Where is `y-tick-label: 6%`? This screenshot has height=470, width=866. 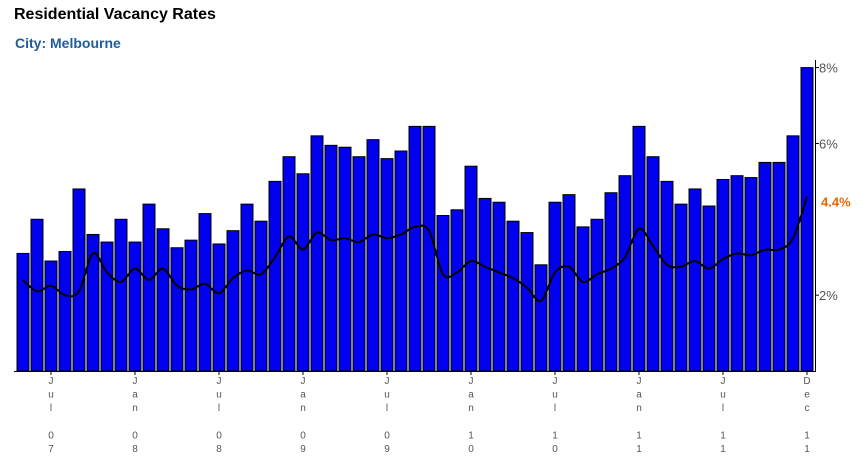
y-tick-label: 6% is located at coordinates (828, 143).